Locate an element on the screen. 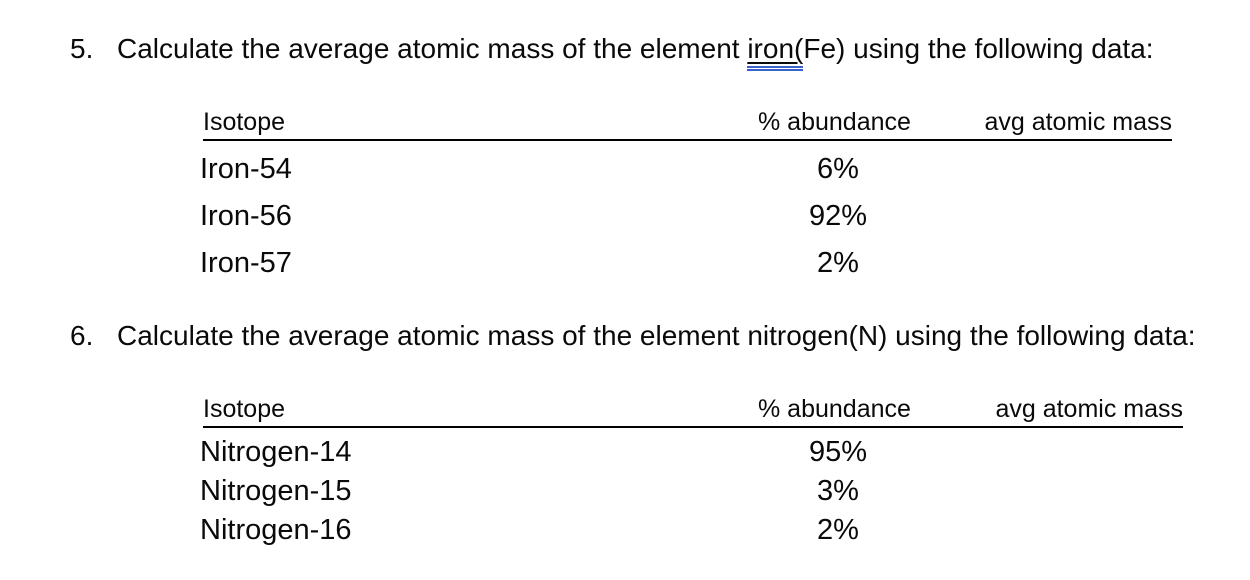 This screenshot has height=580, width=1250. table-row: Iron-54 6% is located at coordinates (686, 169).